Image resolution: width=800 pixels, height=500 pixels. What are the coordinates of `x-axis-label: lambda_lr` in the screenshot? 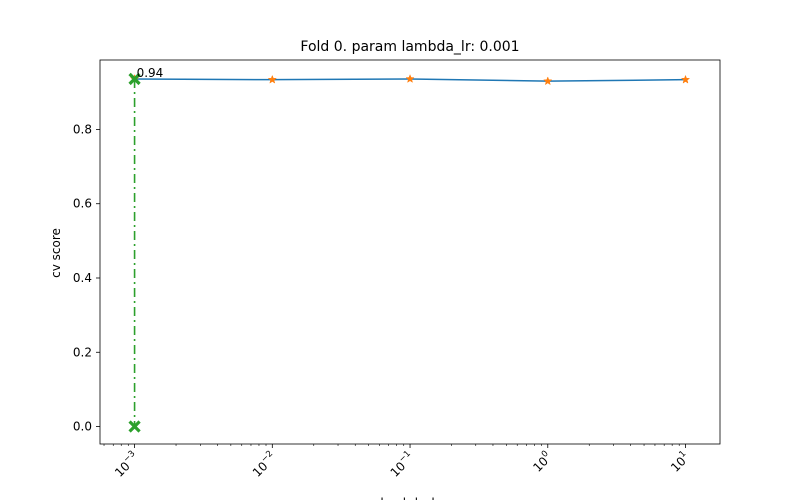 It's located at (409, 498).